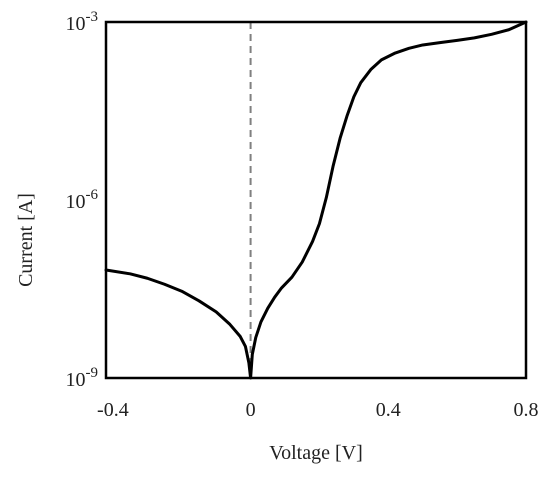 Image resolution: width=550 pixels, height=478 pixels. I want to click on x-tick-label: 0.8, so click(526, 410).